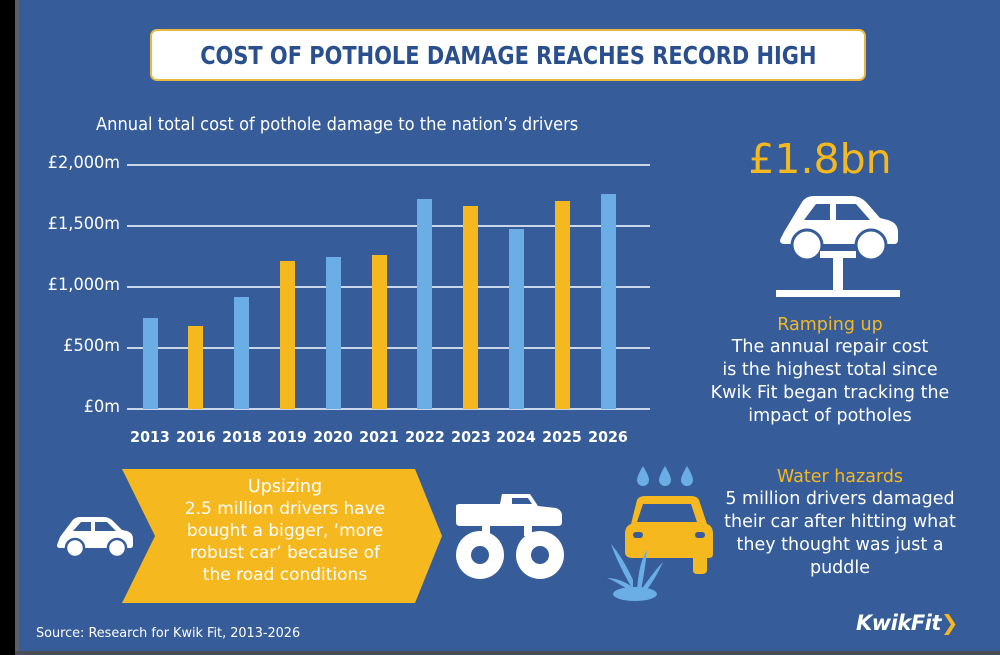 This screenshot has width=1000, height=655. Describe the element at coordinates (516, 437) in the screenshot. I see `x-axis-tick-label: 2024` at that location.